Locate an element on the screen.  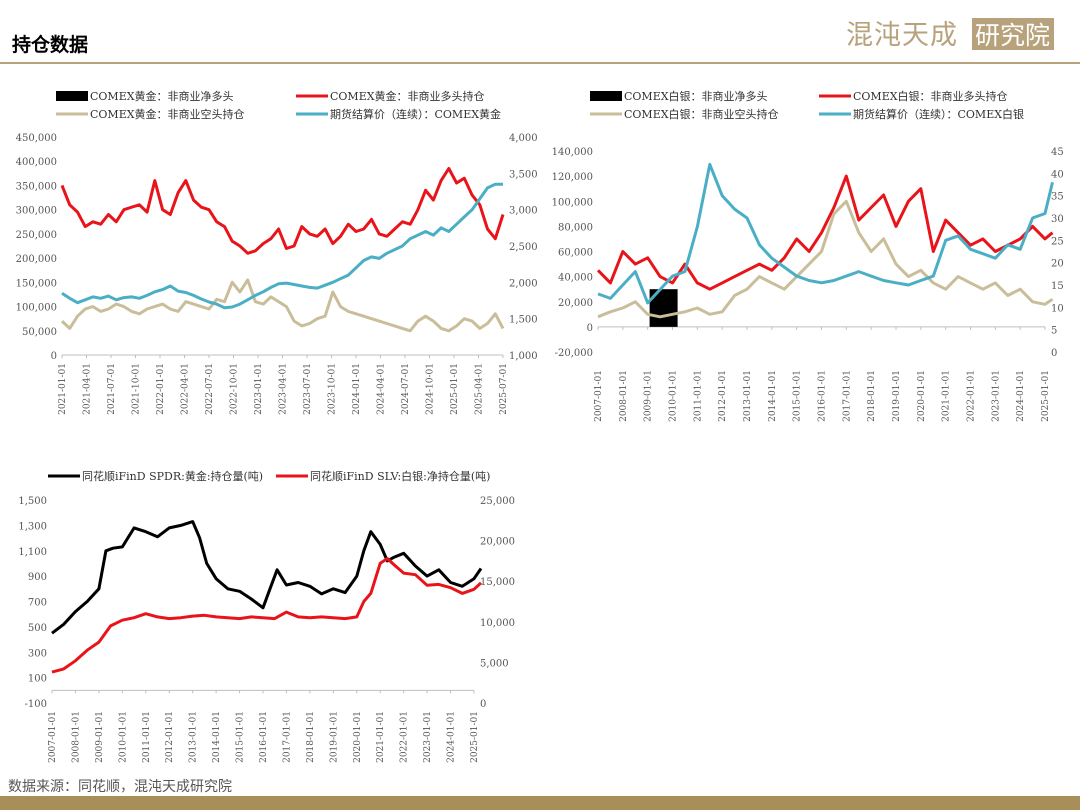
y-tick-left: 1,100 is located at coordinates (32, 552).